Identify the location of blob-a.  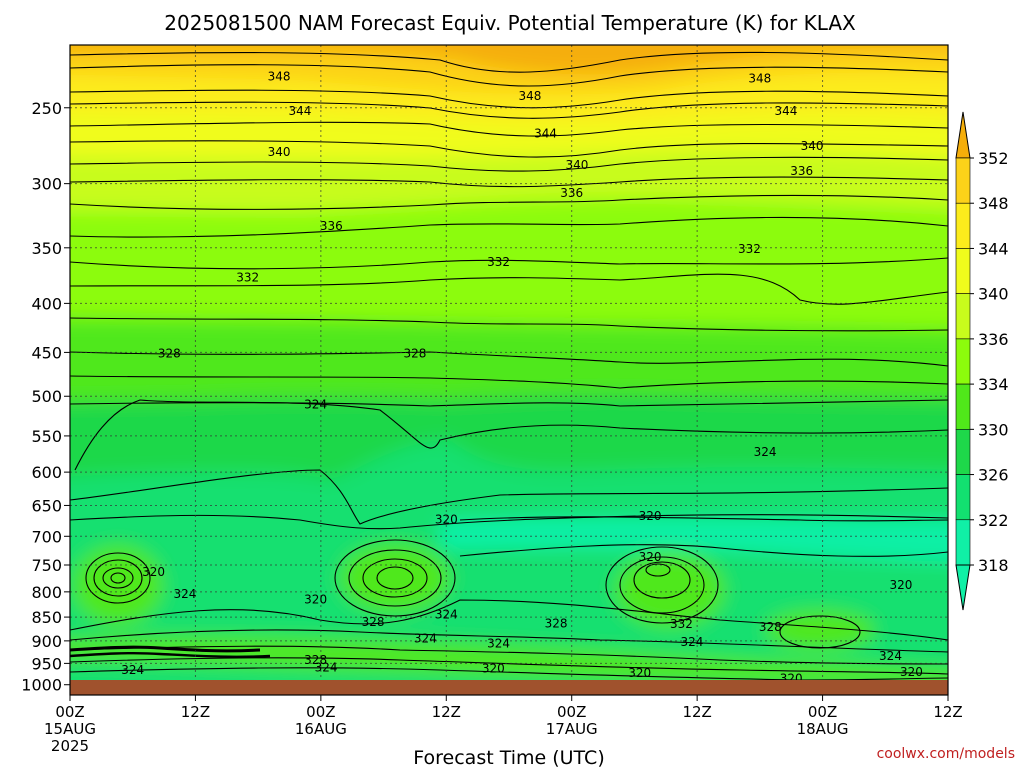
(118, 585).